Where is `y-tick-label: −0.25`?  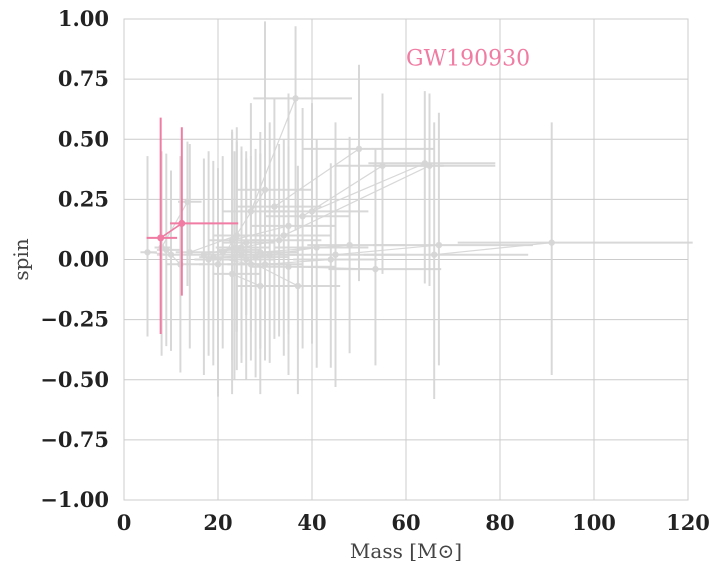
y-tick-label: −0.25 is located at coordinates (74, 319).